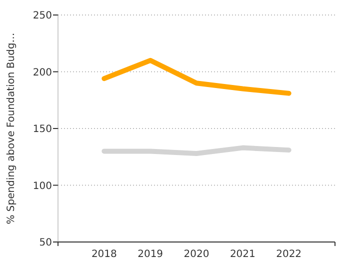 This screenshot has height=275, width=350. Describe the element at coordinates (289, 254) in the screenshot. I see `x-tick-label: 2022` at that location.